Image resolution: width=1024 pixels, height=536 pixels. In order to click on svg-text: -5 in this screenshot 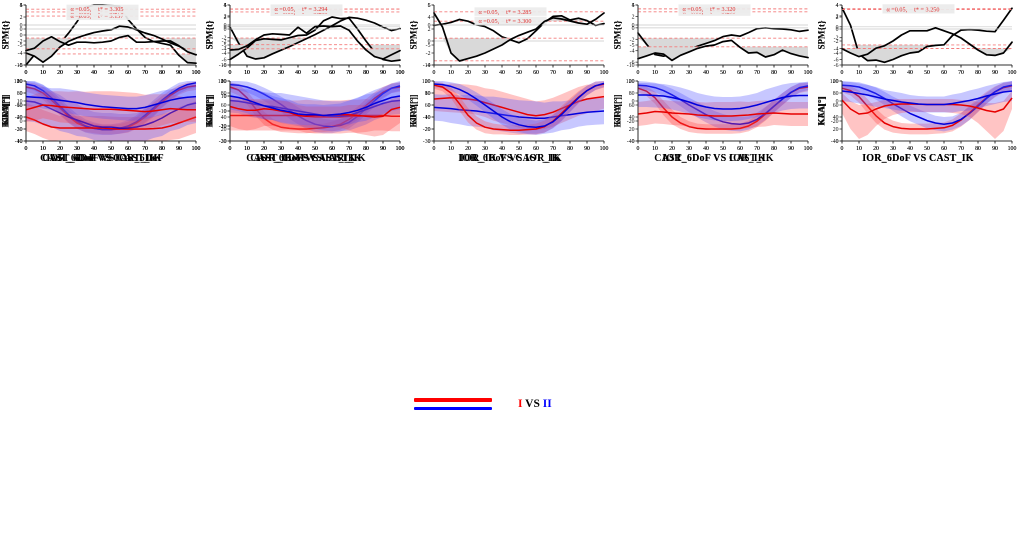, I will do `click(428, 46)`.